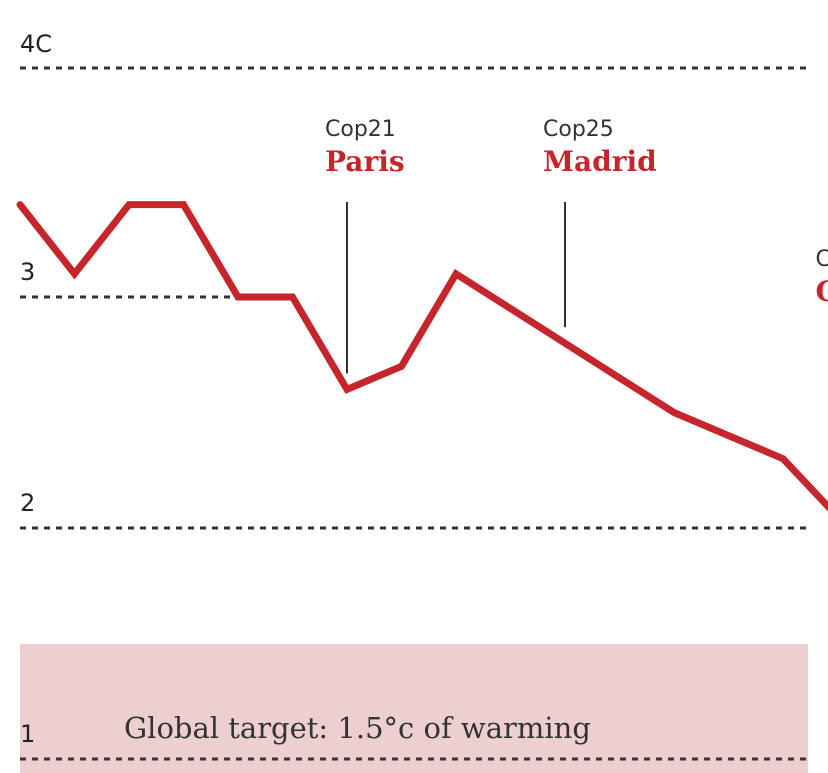  What do you see at coordinates (27, 503) in the screenshot?
I see `y-tick-label-2: 2` at bounding box center [27, 503].